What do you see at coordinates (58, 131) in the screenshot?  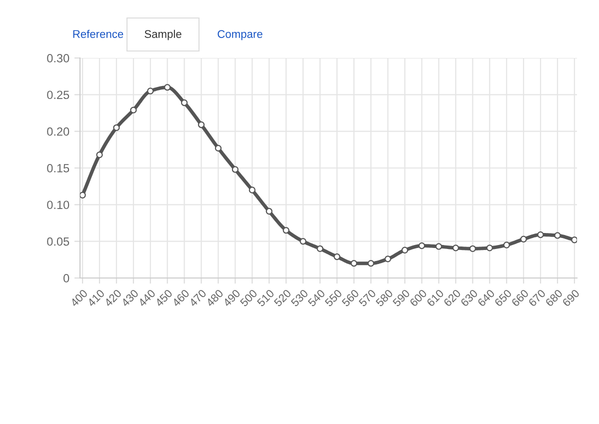 I see `y-tick-label: 0.20` at bounding box center [58, 131].